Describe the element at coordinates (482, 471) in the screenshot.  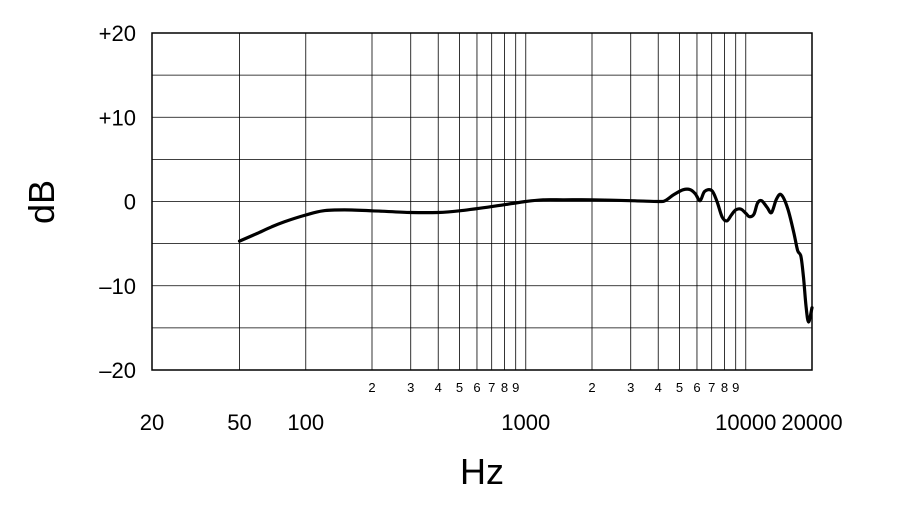
I see `x-axis-title: Hz` at that location.